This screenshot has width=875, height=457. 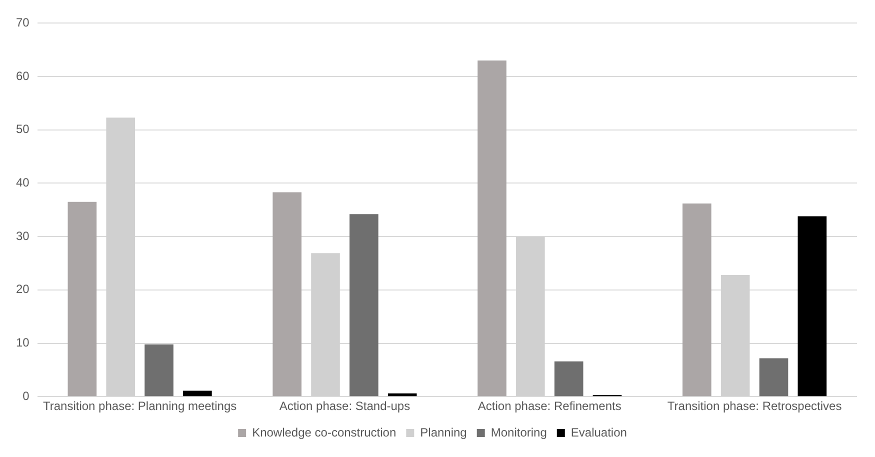 What do you see at coordinates (518, 432) in the screenshot?
I see `legend-label: Monitoring` at bounding box center [518, 432].